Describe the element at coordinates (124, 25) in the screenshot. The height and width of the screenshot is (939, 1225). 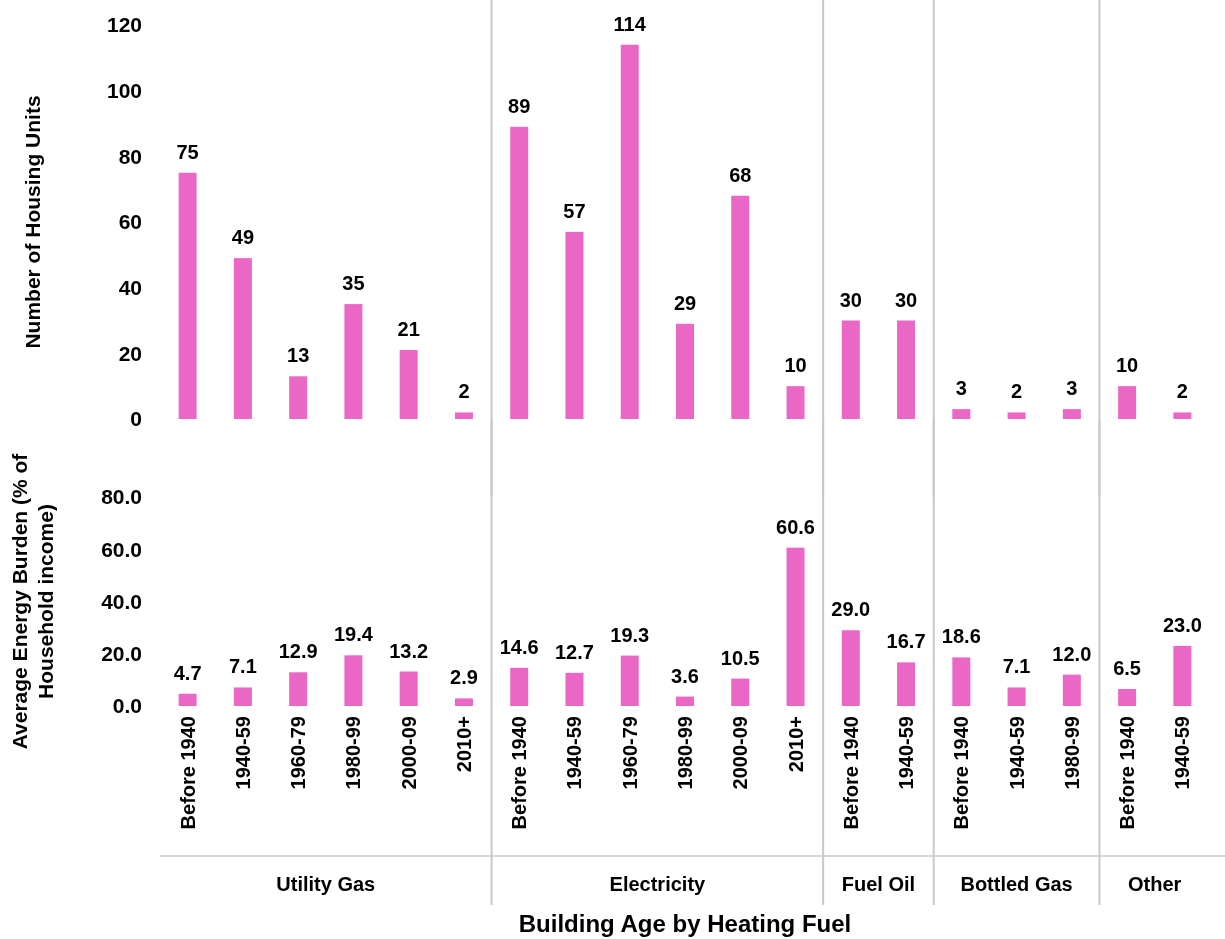
I see `y-tick-label: 120` at that location.